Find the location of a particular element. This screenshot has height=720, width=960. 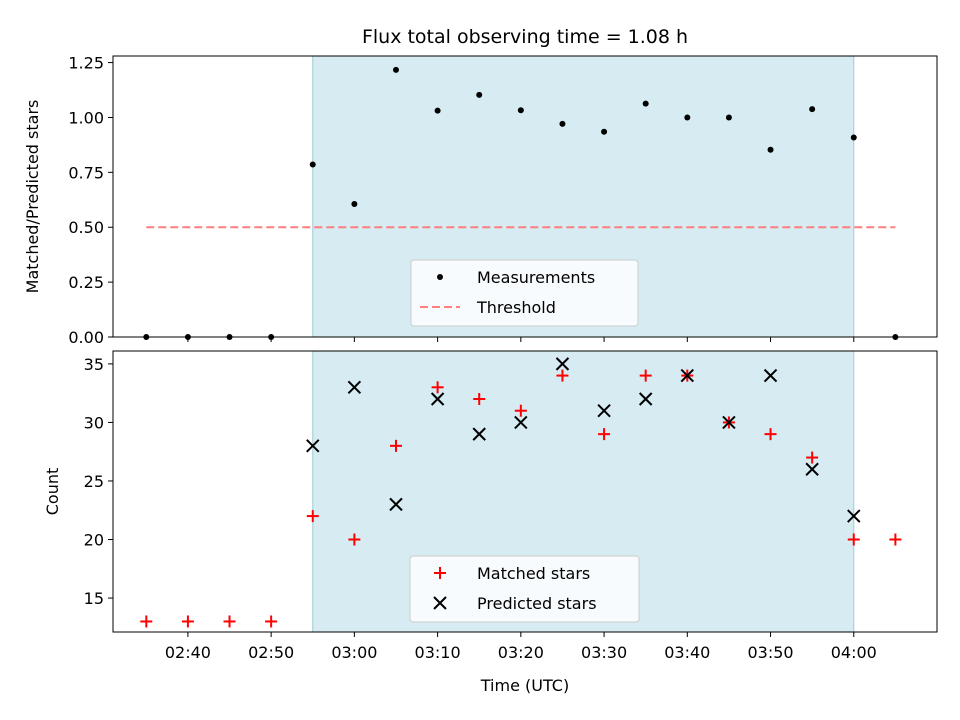

counts-legend-box is located at coordinates (524, 589).